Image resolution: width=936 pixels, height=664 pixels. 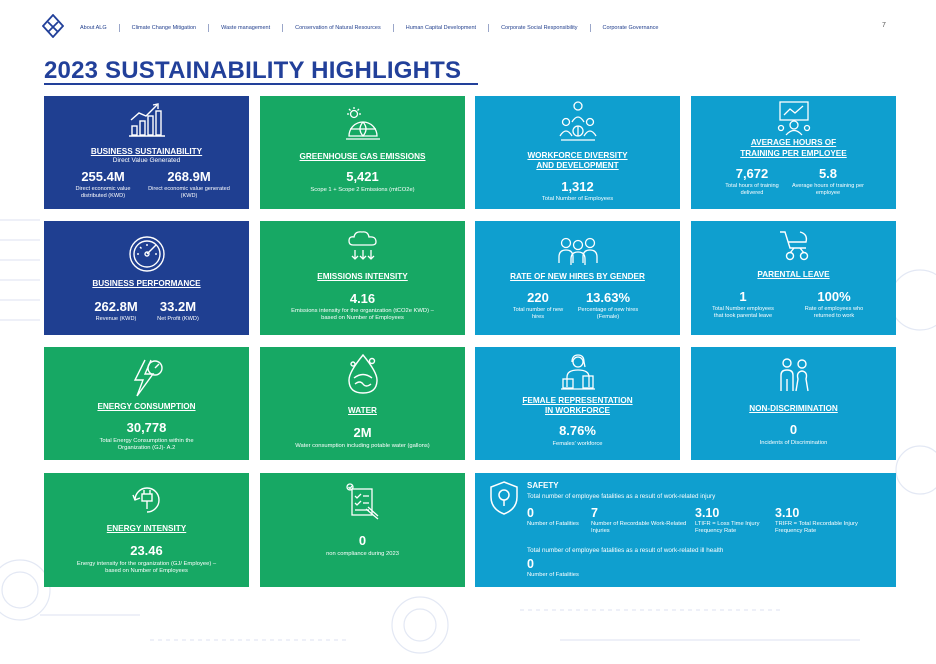 I want to click on stat-value: 7, so click(x=594, y=513).